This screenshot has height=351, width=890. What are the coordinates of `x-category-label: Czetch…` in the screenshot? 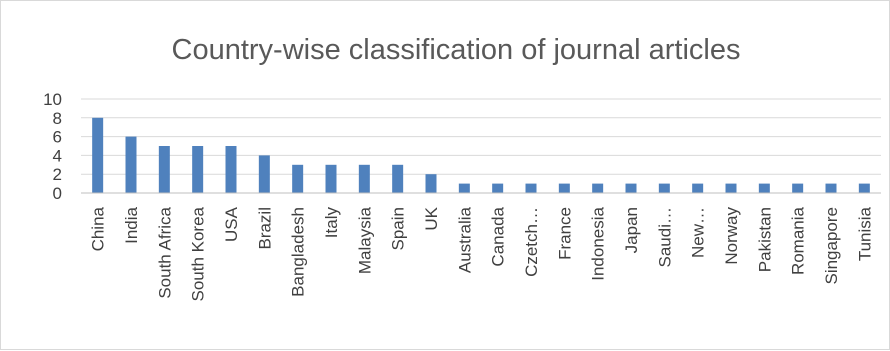 It's located at (531, 242).